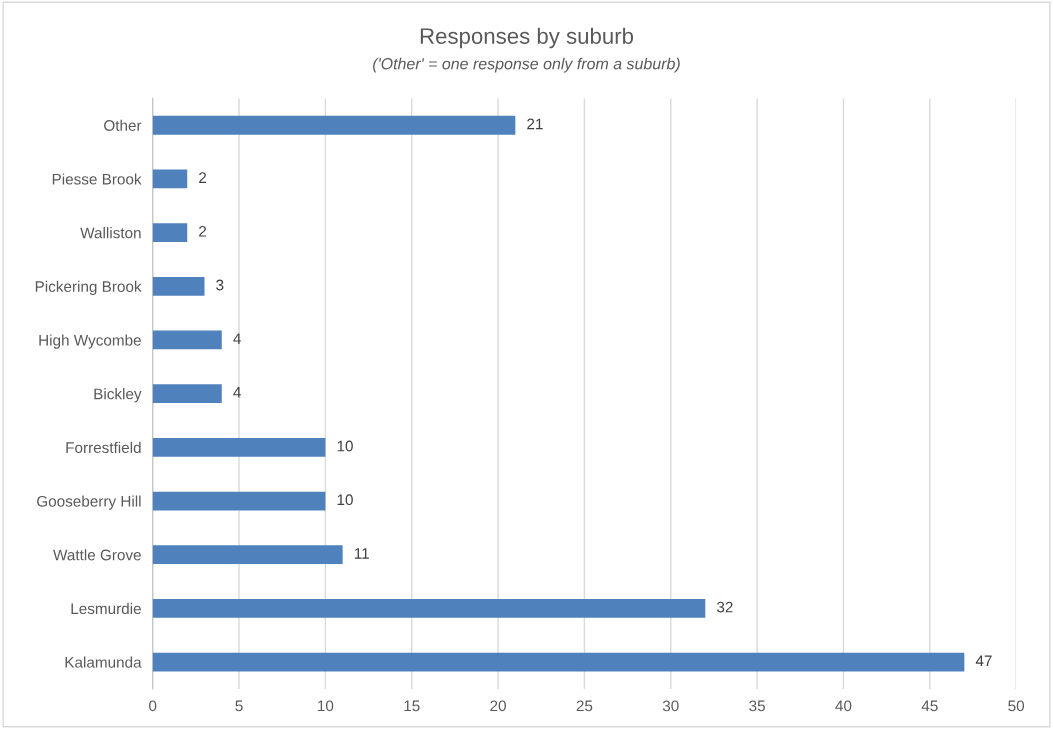 The width and height of the screenshot is (1053, 729). What do you see at coordinates (757, 706) in the screenshot?
I see `x-tick-label: 35` at bounding box center [757, 706].